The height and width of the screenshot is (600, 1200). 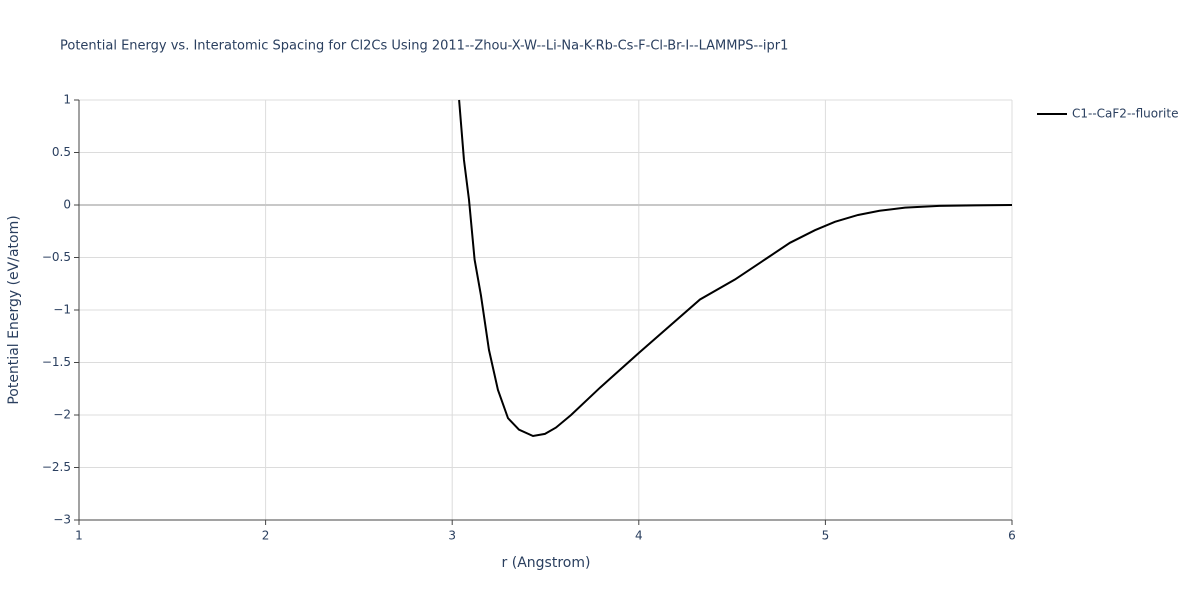 I want to click on x-tick-label: 6, so click(x=1012, y=536).